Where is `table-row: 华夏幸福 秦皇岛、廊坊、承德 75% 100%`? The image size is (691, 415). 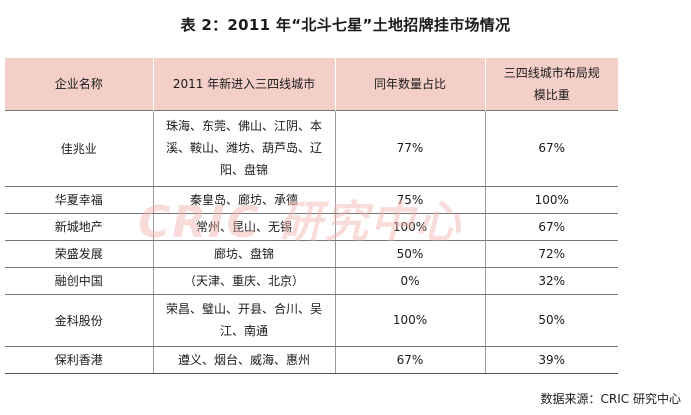
table-row: 华夏幸福 秦皇岛、廊坊、承德 75% 100% is located at coordinates (311, 199).